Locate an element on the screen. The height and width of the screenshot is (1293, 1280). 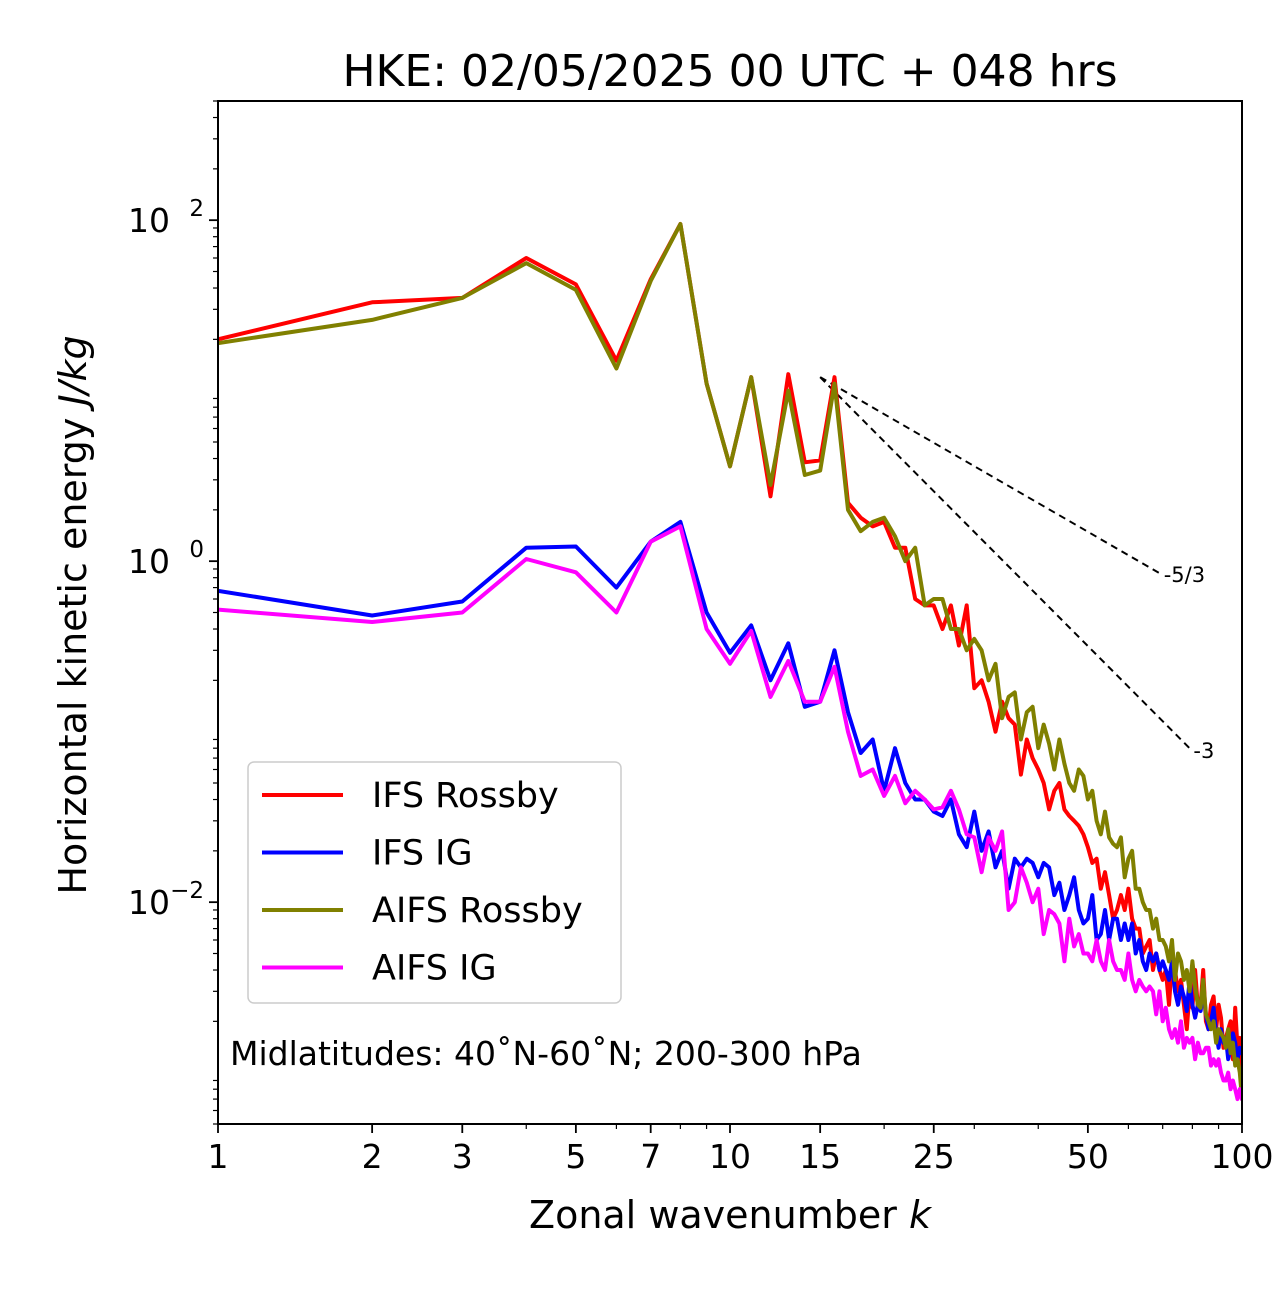
y-tick-label-exponent: −2 is located at coordinates (187, 891).